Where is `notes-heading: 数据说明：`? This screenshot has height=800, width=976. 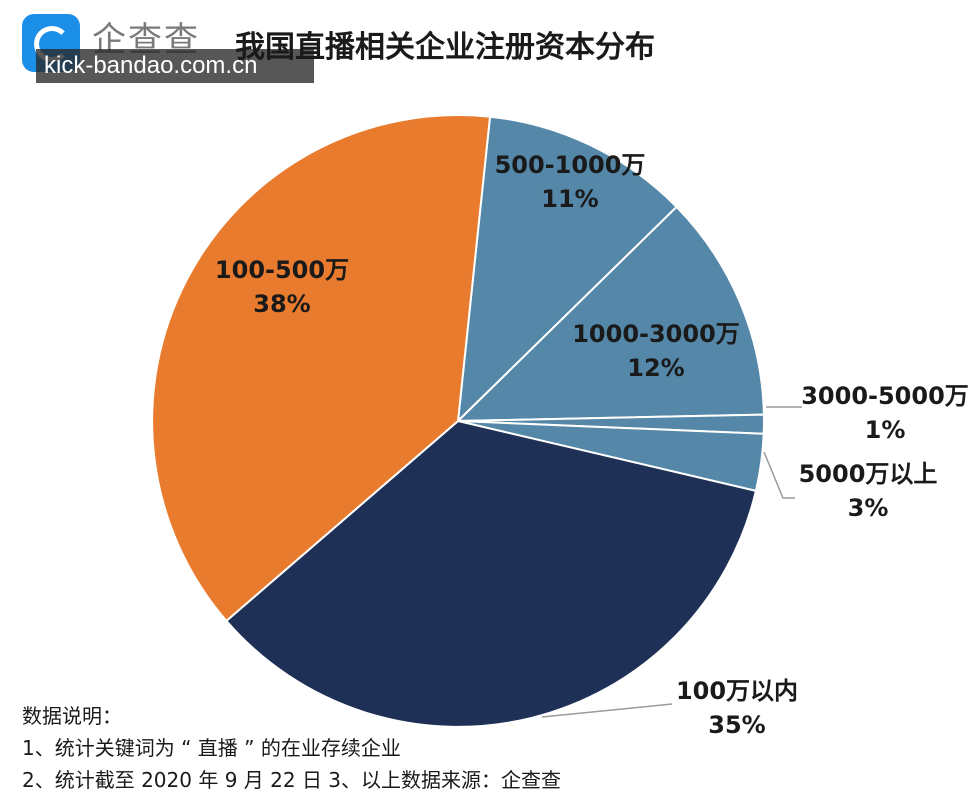 notes-heading: 数据说明： is located at coordinates (72, 716).